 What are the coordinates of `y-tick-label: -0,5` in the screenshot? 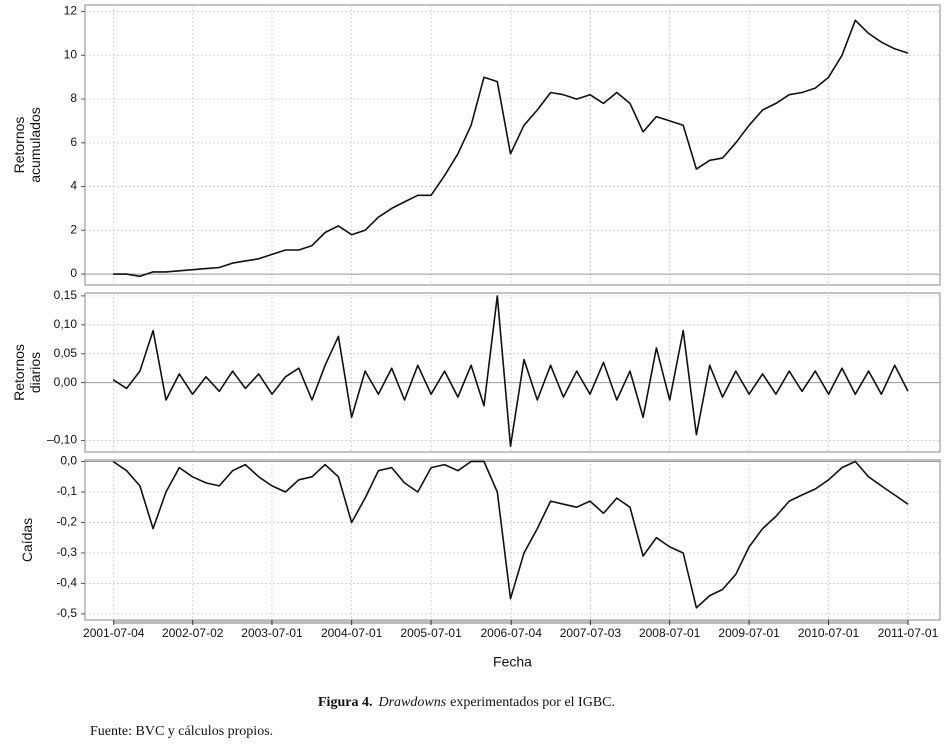 It's located at (66, 613).